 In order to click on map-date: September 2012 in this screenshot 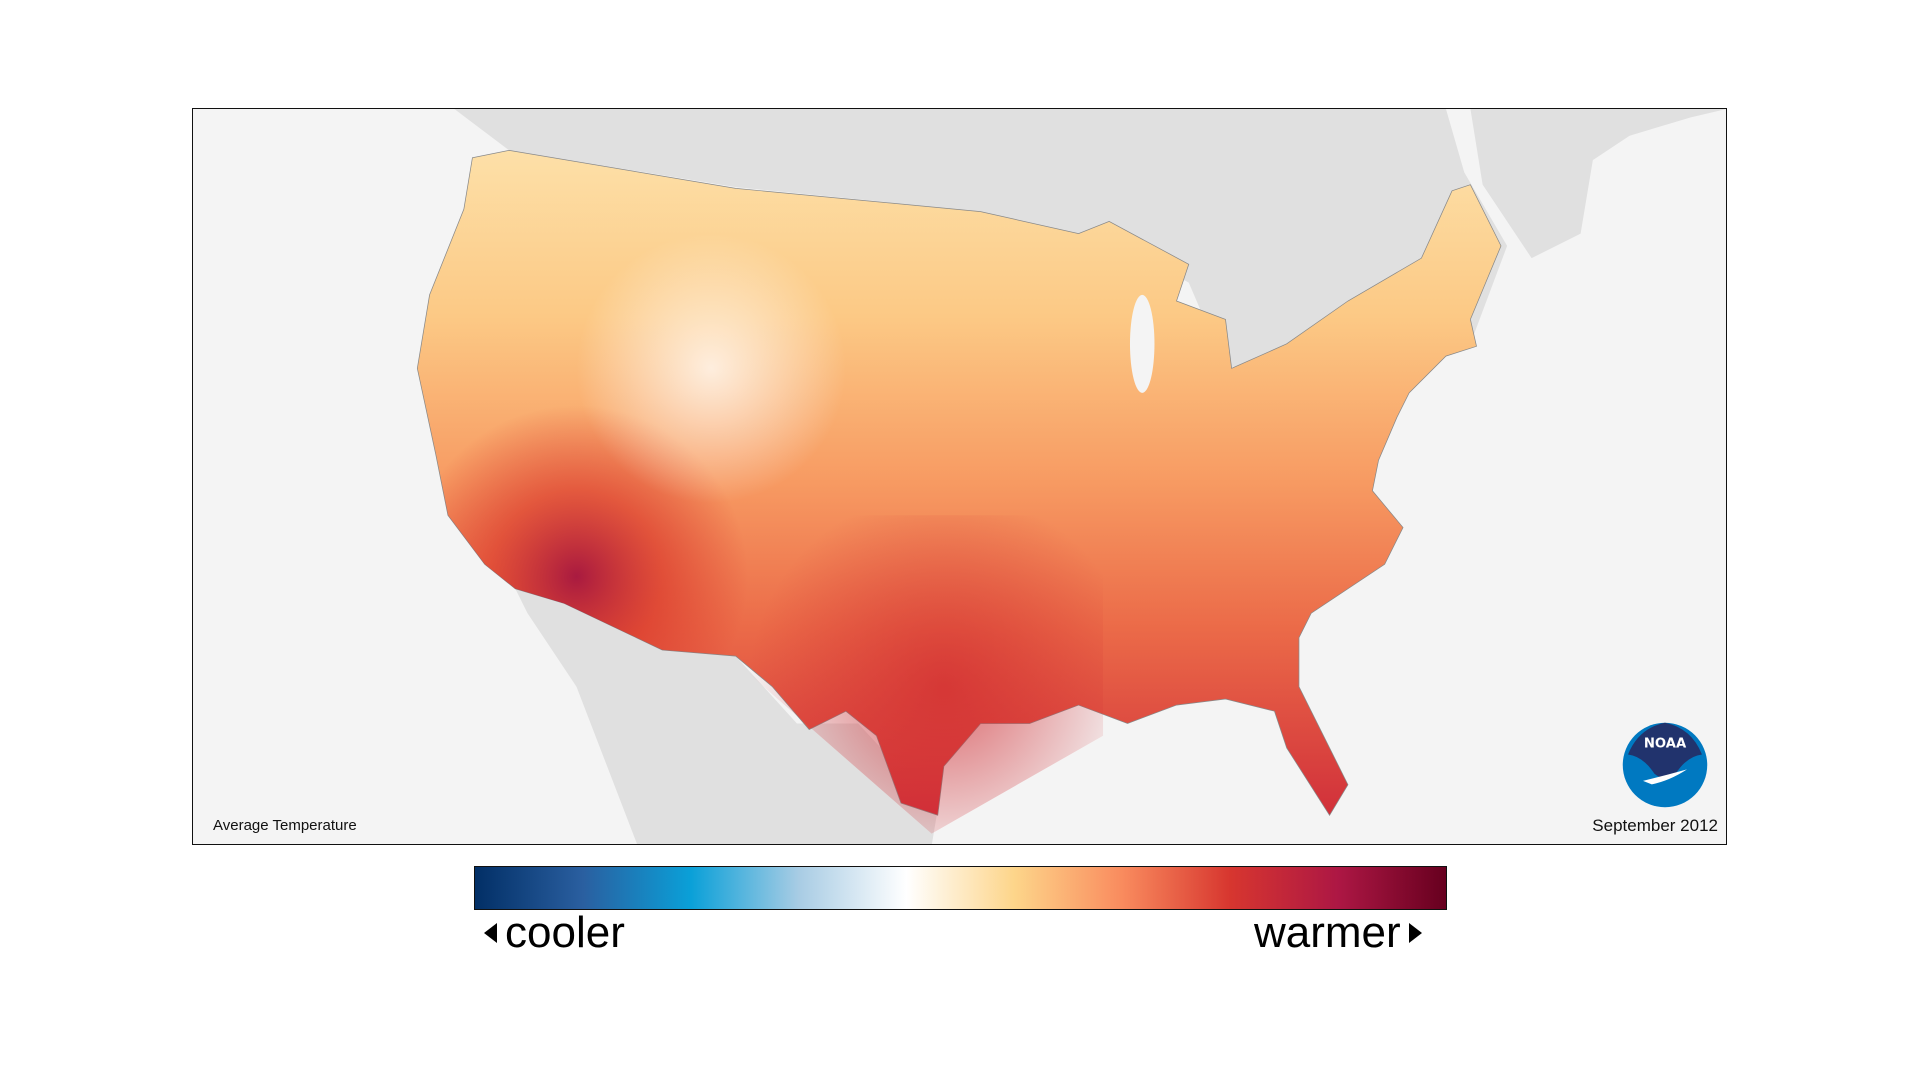, I will do `click(1655, 825)`.